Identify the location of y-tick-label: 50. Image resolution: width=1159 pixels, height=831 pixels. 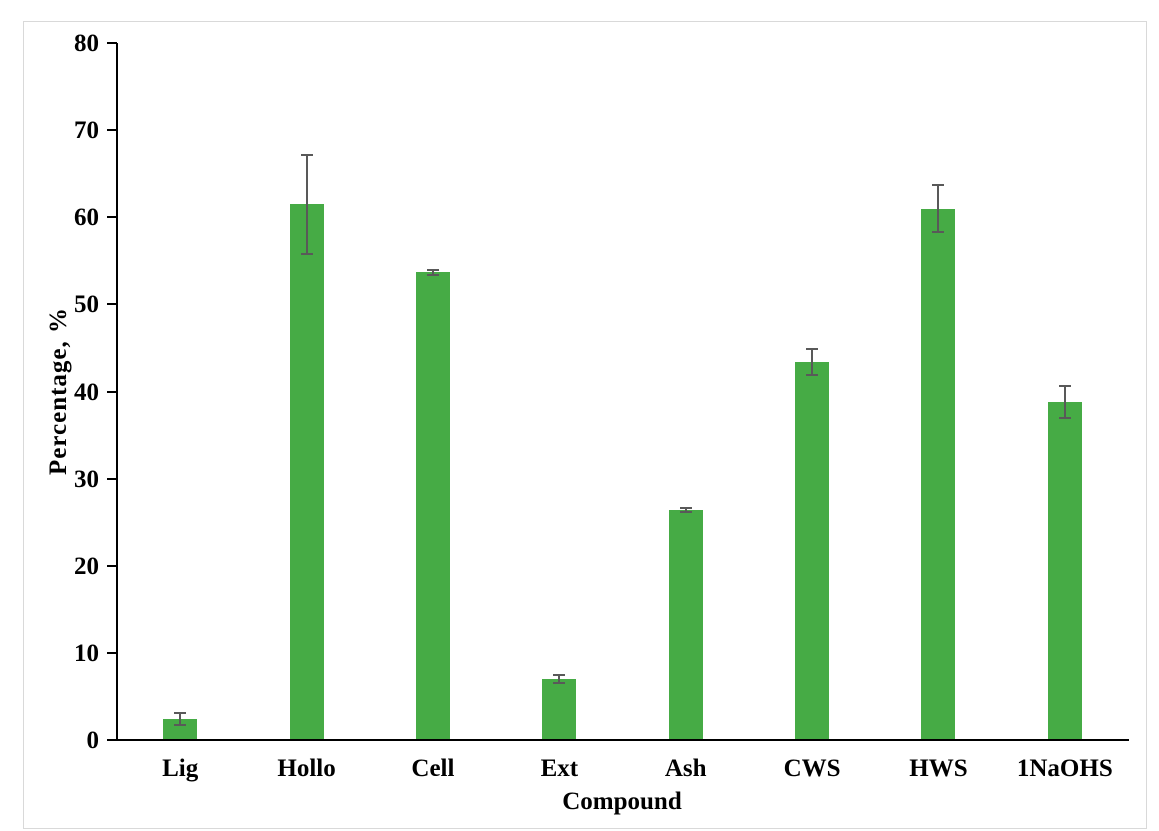
(86, 305).